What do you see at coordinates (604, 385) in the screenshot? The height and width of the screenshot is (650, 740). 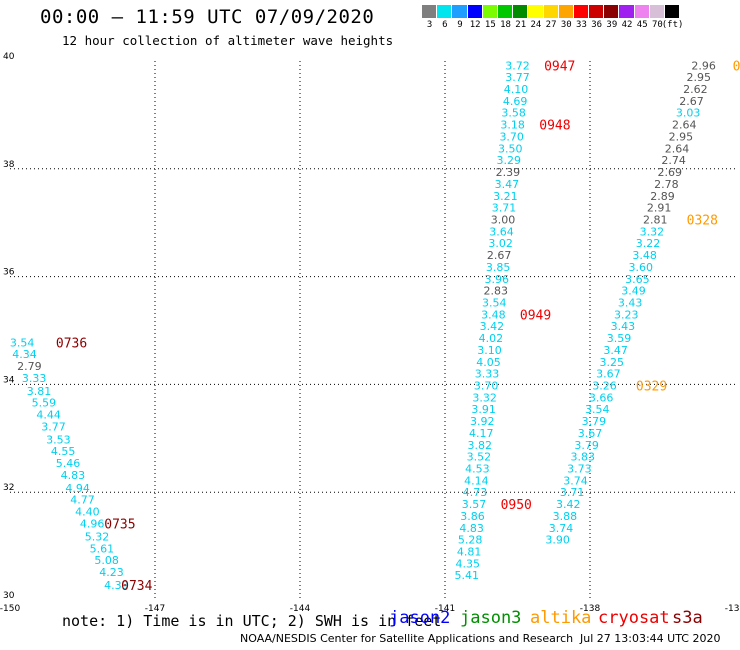 I see `wave-height-reading: 3.26` at bounding box center [604, 385].